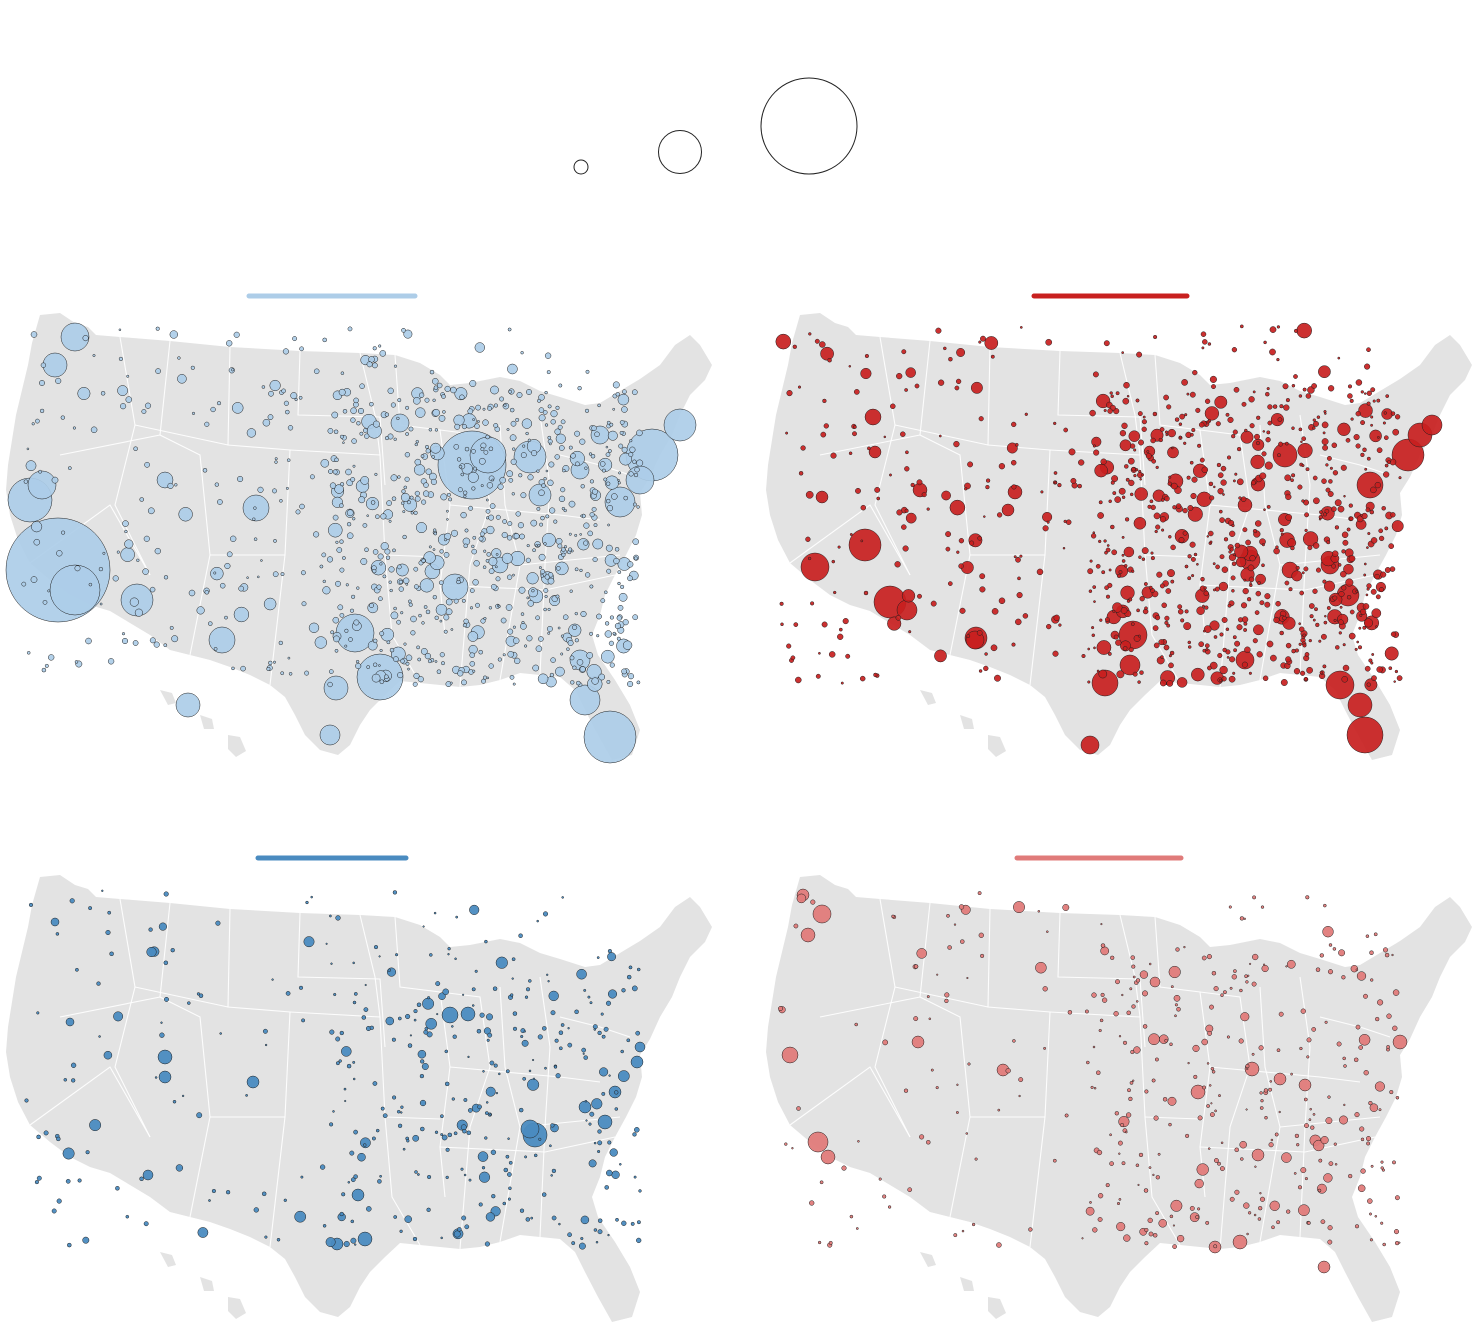 The width and height of the screenshot is (1472, 1326). What do you see at coordinates (203, 1285) in the screenshot?
I see `hawaii-landmass` at bounding box center [203, 1285].